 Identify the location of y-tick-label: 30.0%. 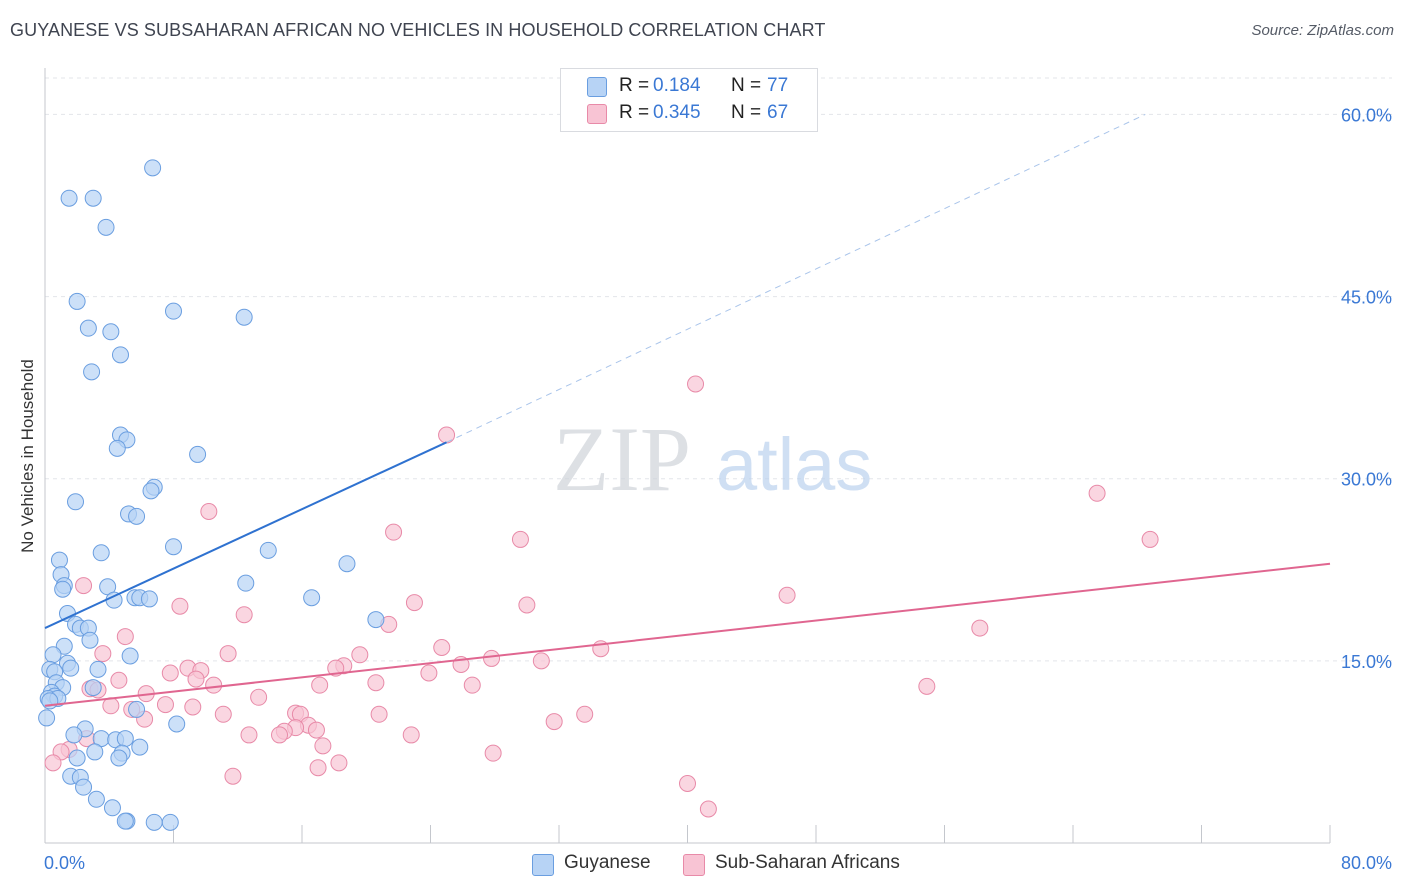
(1366, 480).